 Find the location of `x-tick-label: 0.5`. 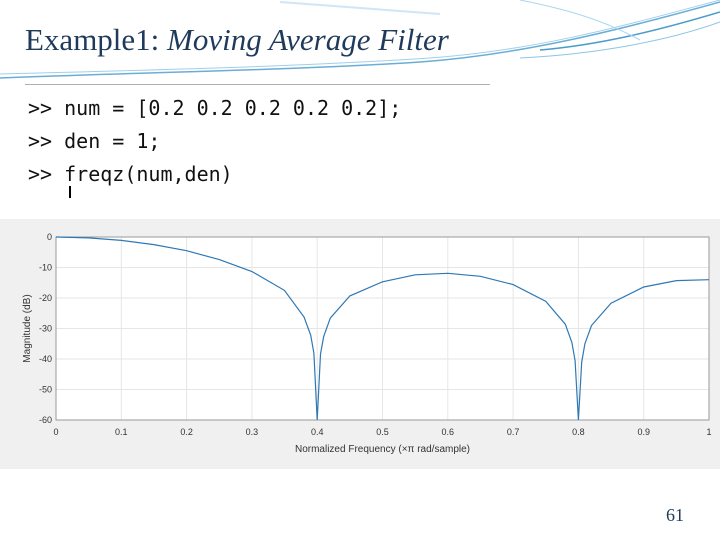

x-tick-label: 0.5 is located at coordinates (382, 432).